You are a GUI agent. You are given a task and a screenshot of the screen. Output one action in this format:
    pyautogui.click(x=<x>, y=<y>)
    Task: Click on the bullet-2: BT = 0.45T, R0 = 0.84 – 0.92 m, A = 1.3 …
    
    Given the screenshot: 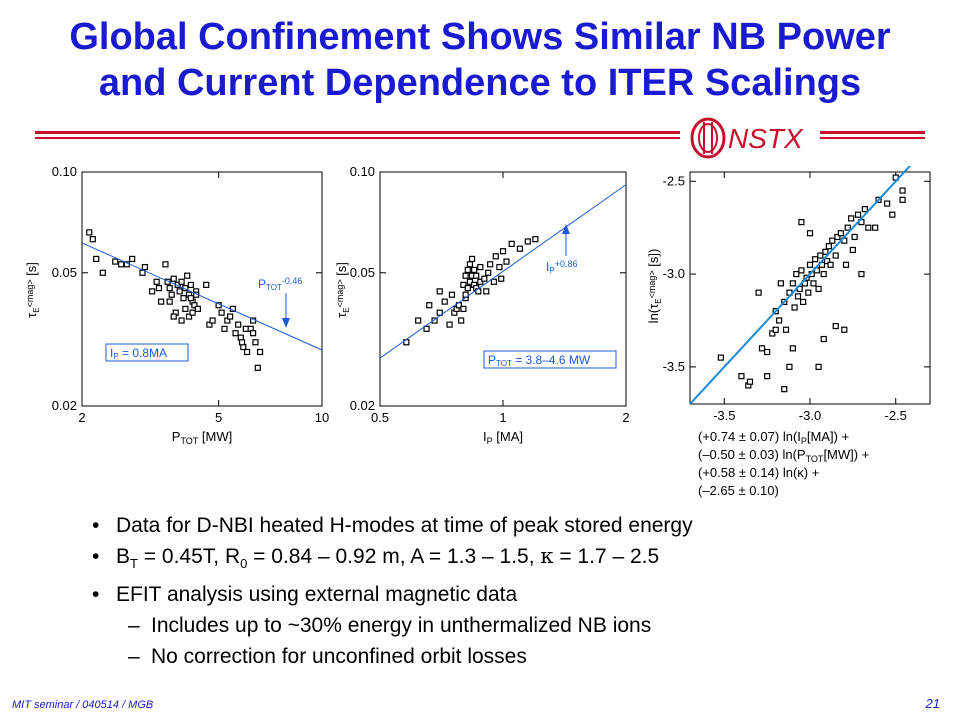 What is the action you would take?
    pyautogui.click(x=511, y=560)
    